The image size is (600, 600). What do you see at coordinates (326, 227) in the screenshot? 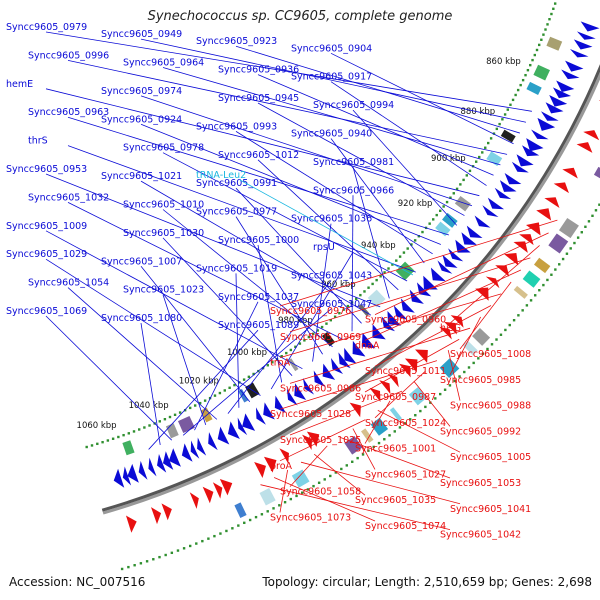
I see `trna-leader-line` at bounding box center [326, 227].